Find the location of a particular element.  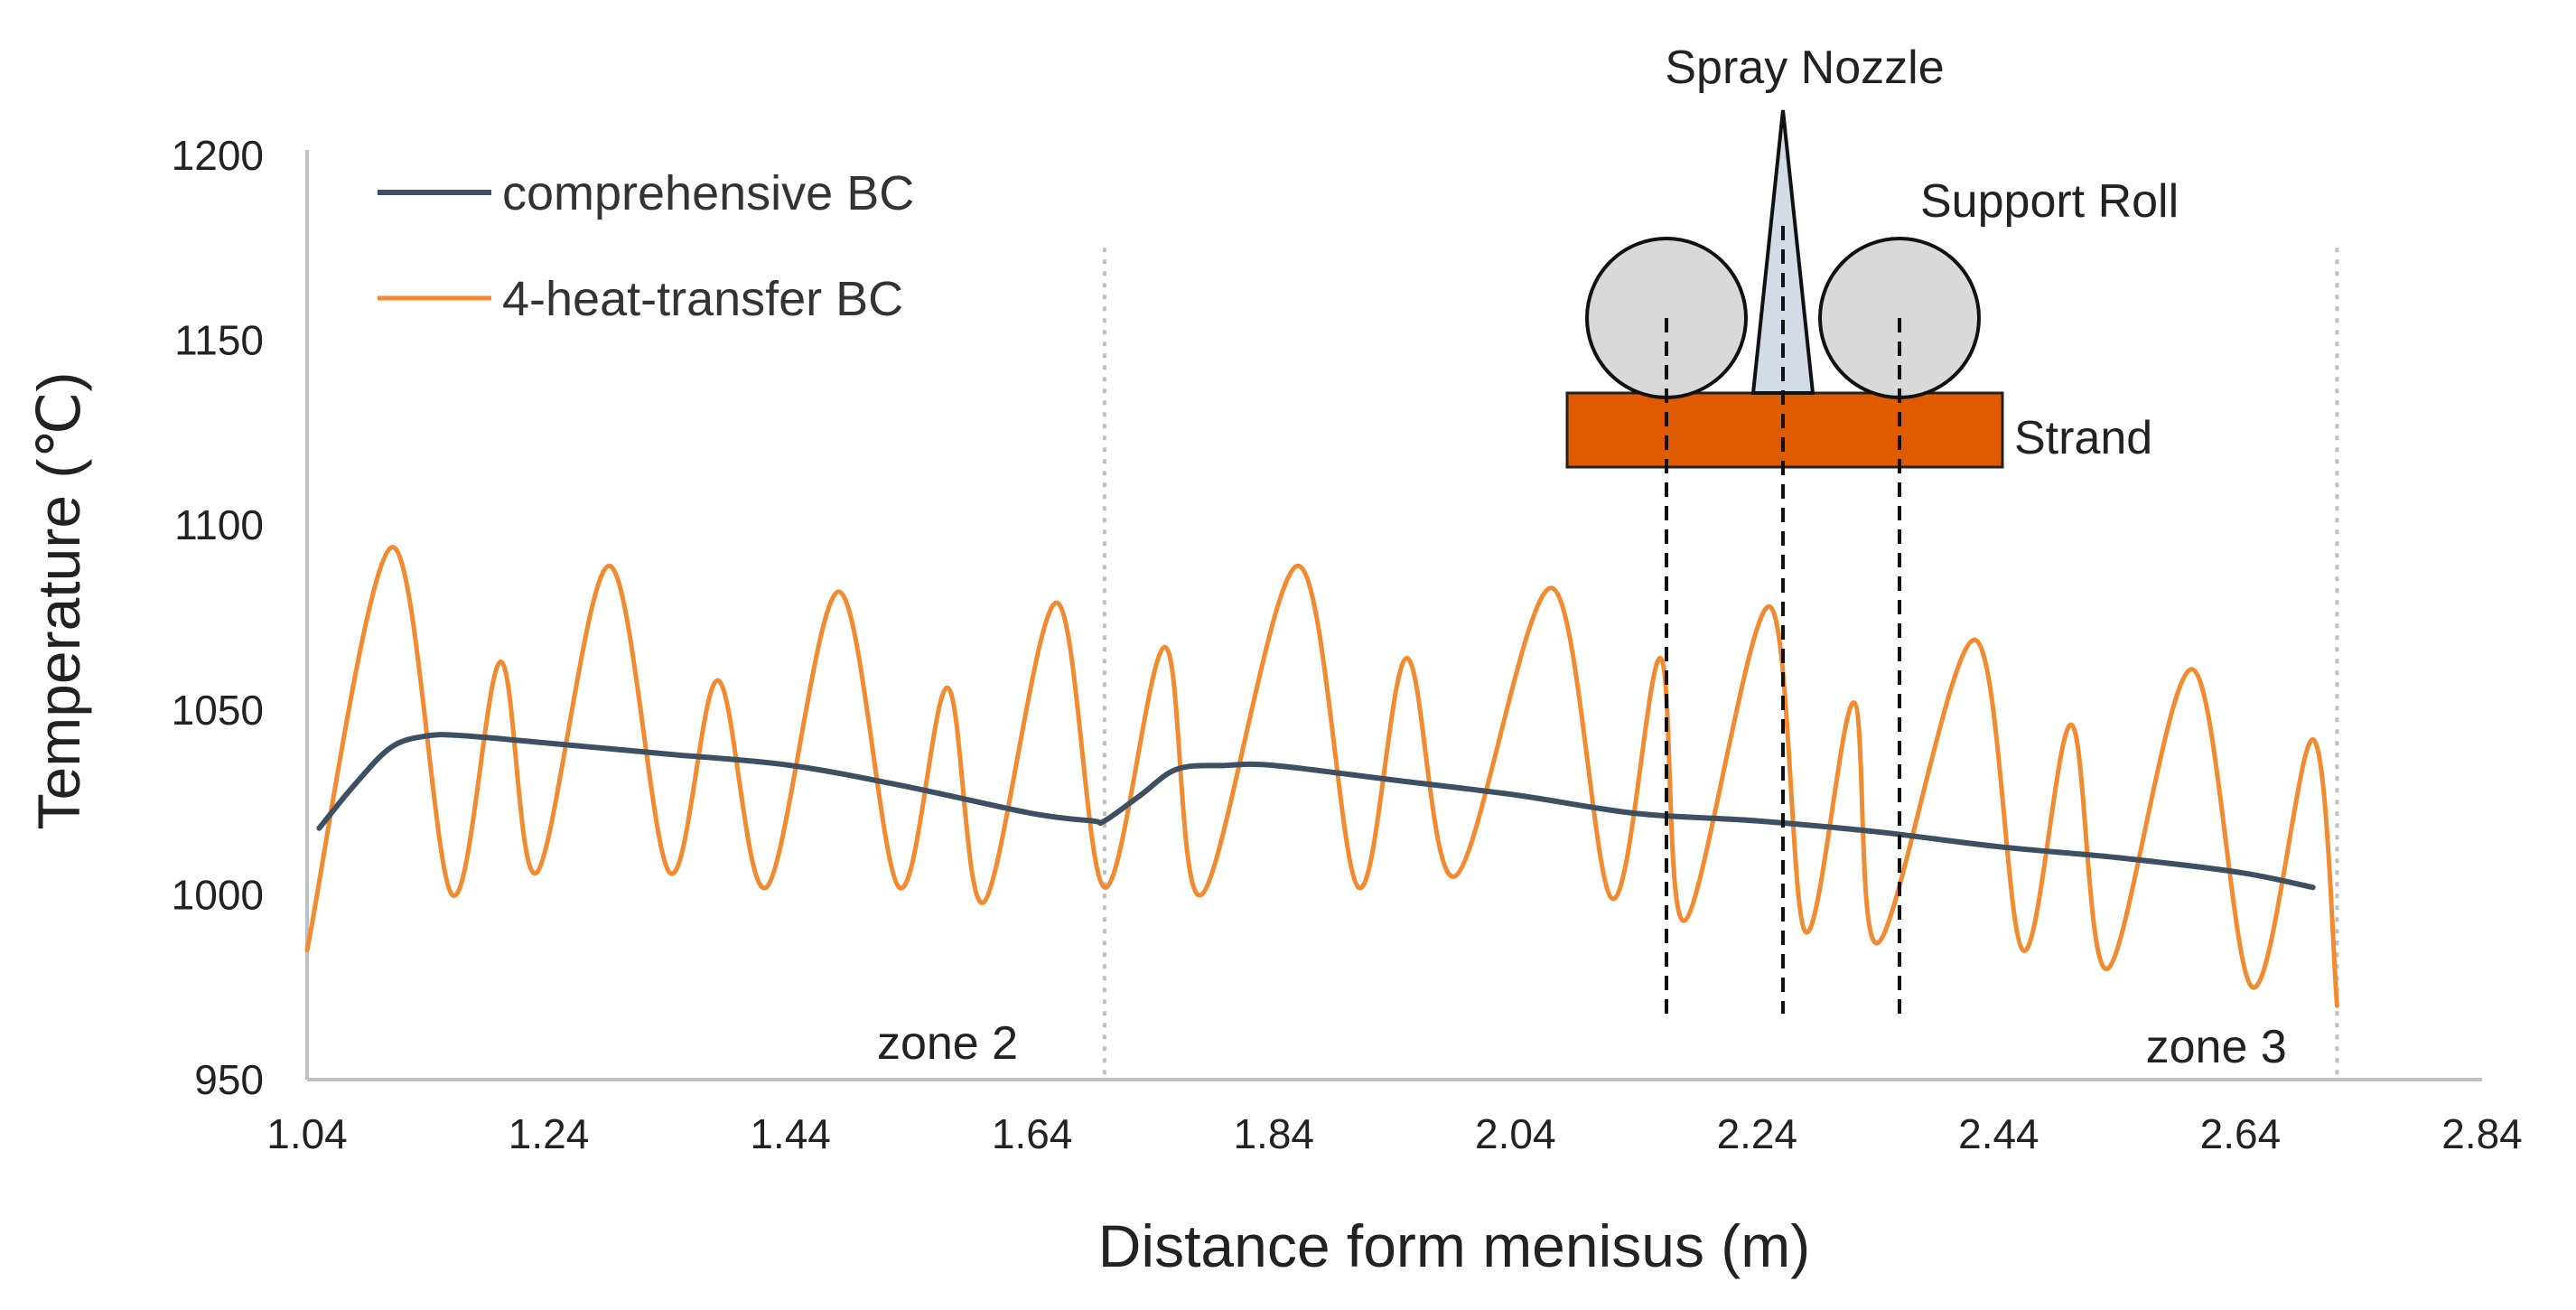

x-tick-label: 2.84 is located at coordinates (2482, 1133).